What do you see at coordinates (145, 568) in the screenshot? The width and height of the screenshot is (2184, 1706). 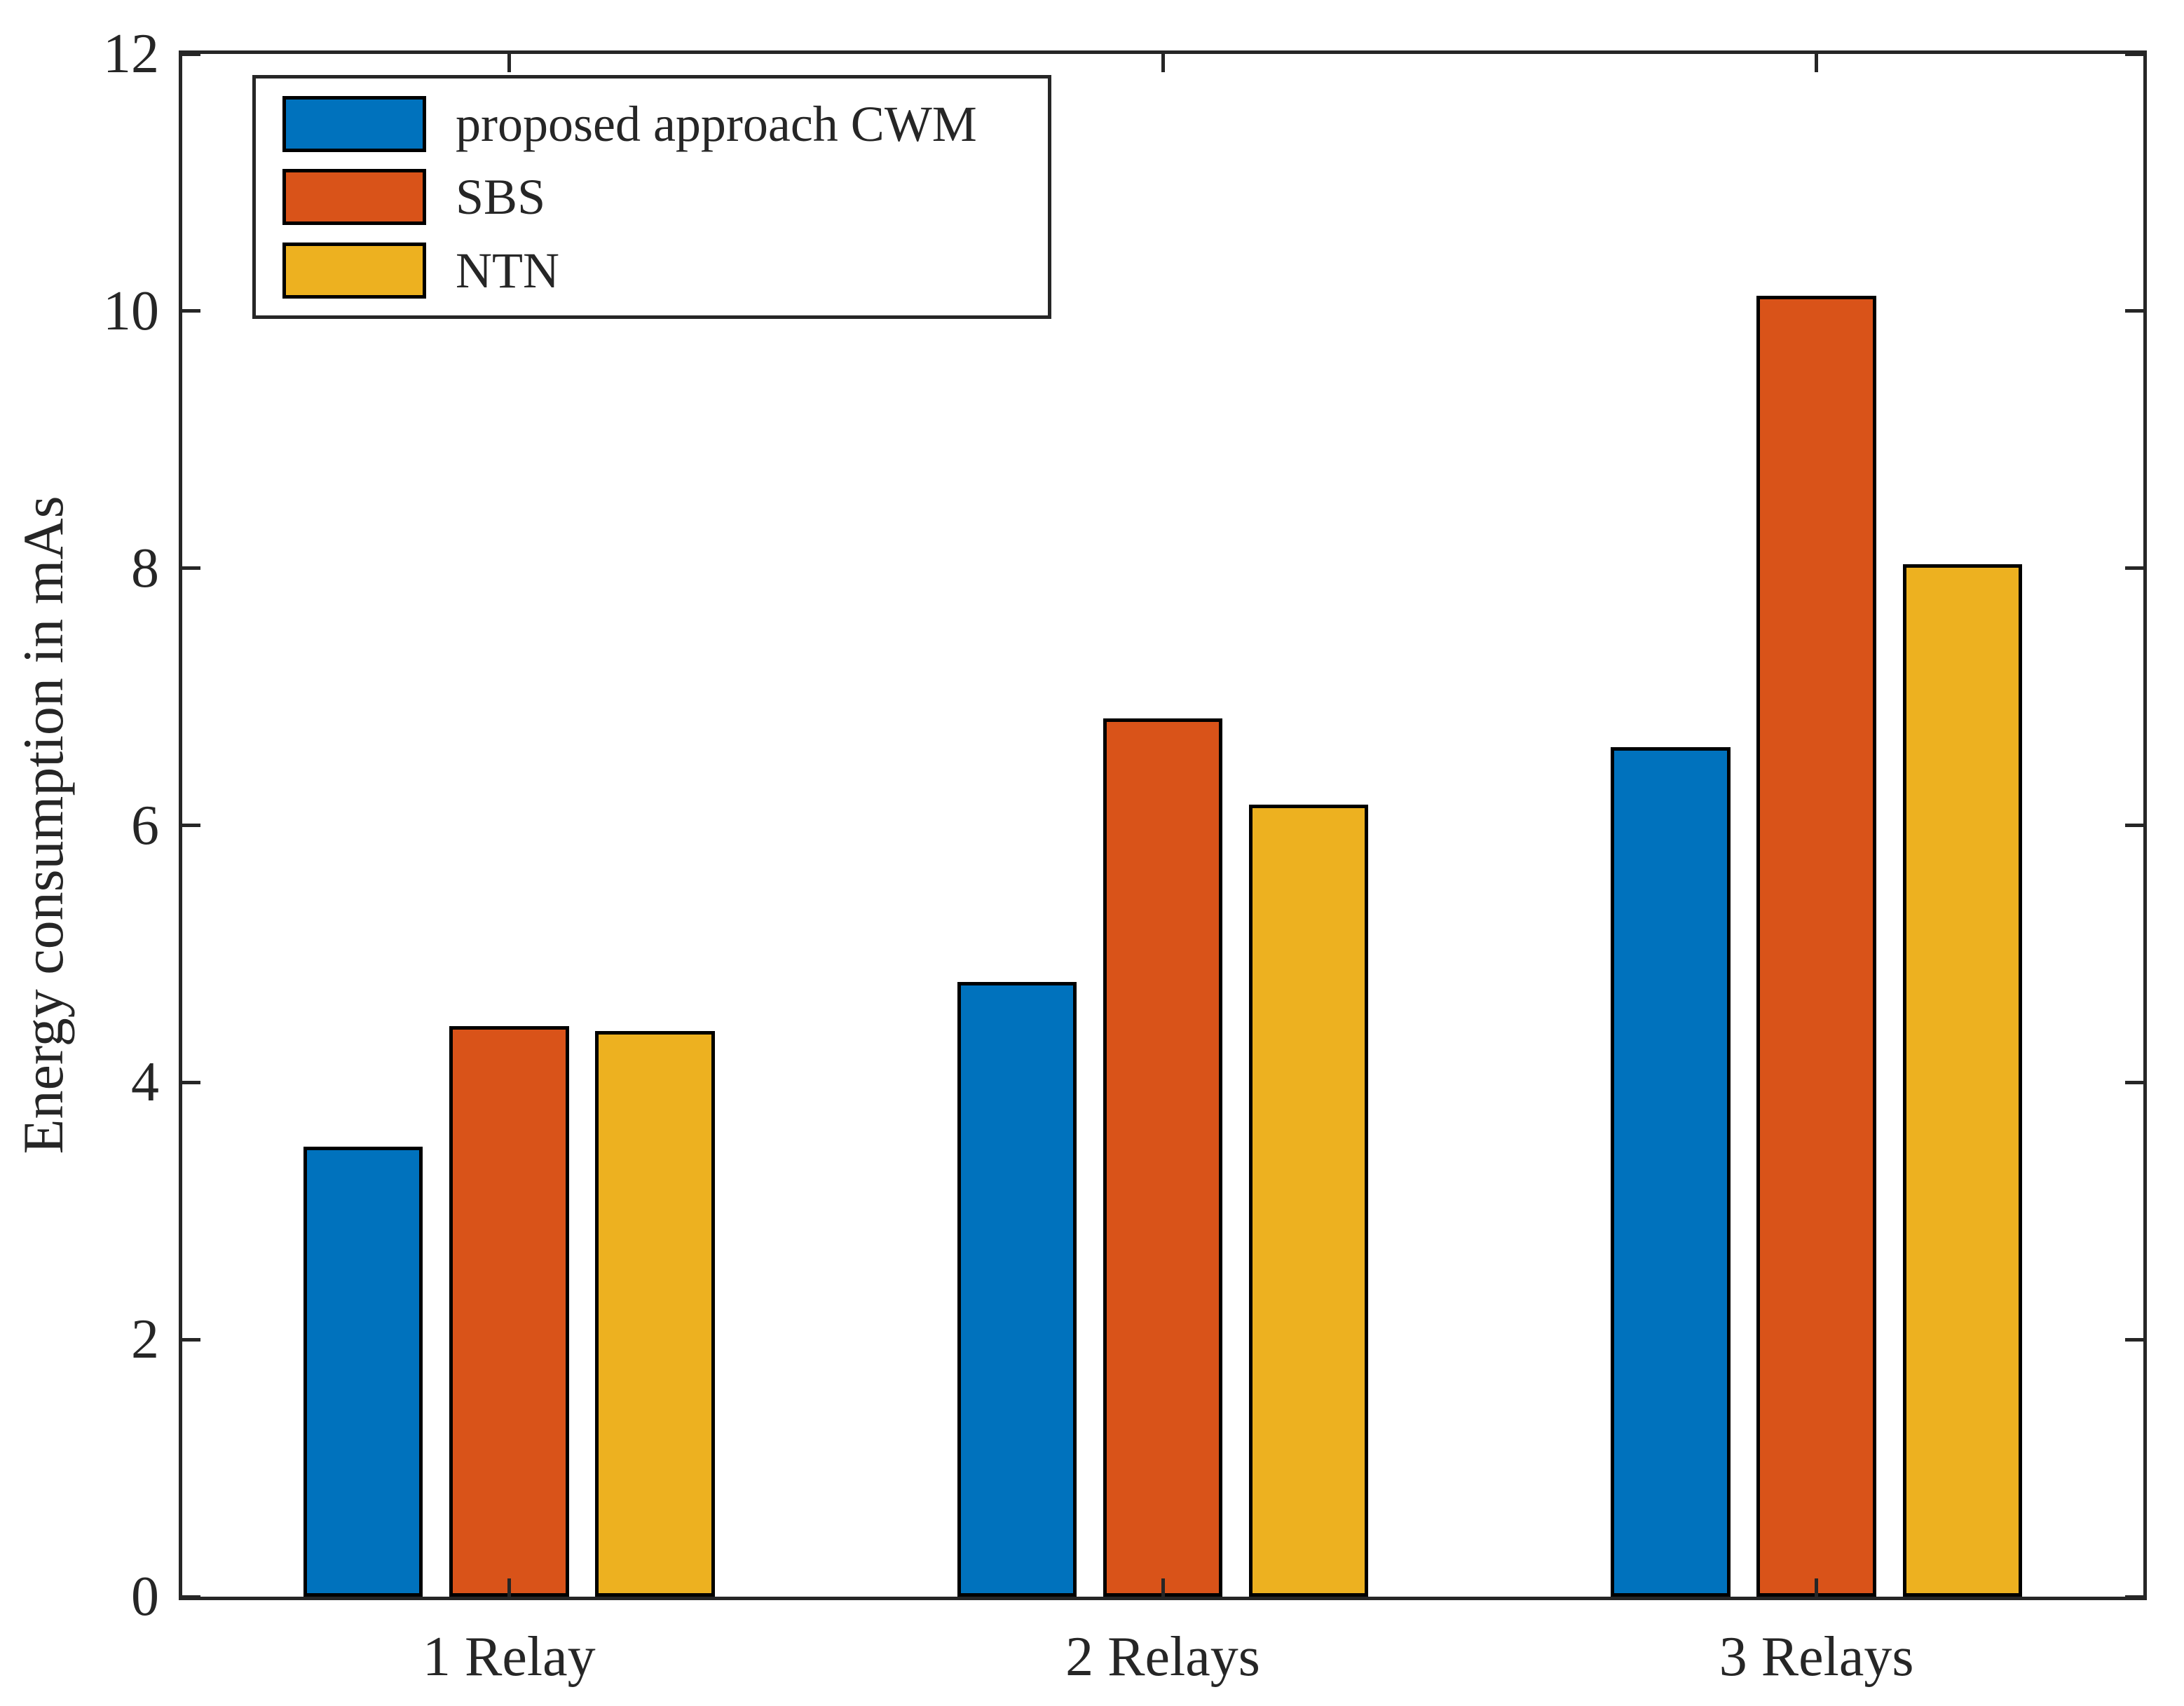 I see `y-tick-label: 8` at bounding box center [145, 568].